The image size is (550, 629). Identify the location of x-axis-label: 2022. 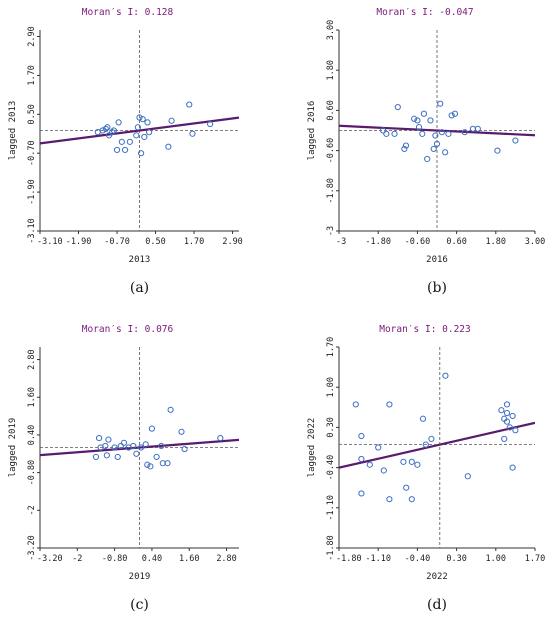
(437, 577).